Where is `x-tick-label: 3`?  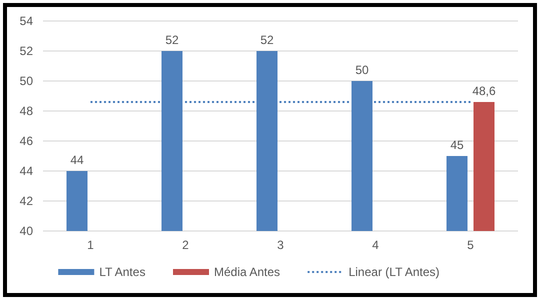
x-tick-label: 3 is located at coordinates (280, 245).